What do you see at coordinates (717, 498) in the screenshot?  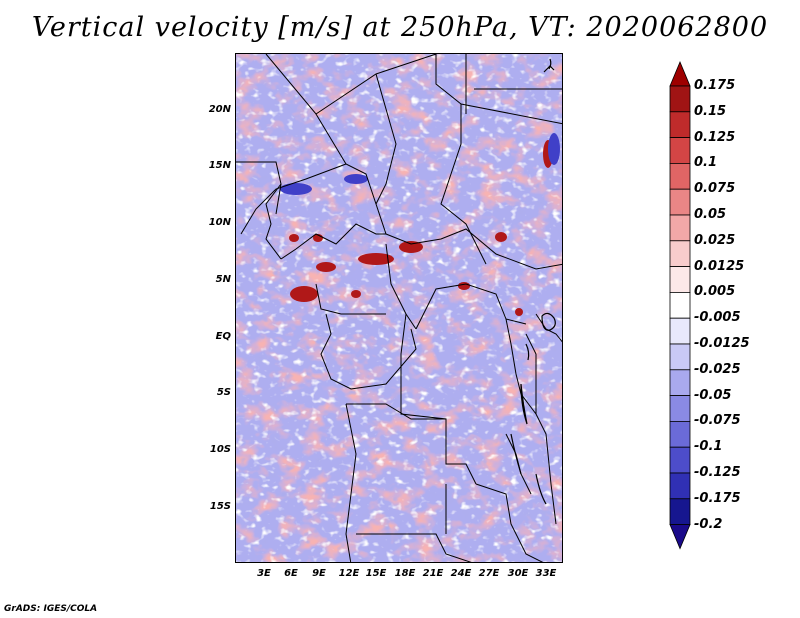 I see `colorbar-tick-label: -0.175` at bounding box center [717, 498].